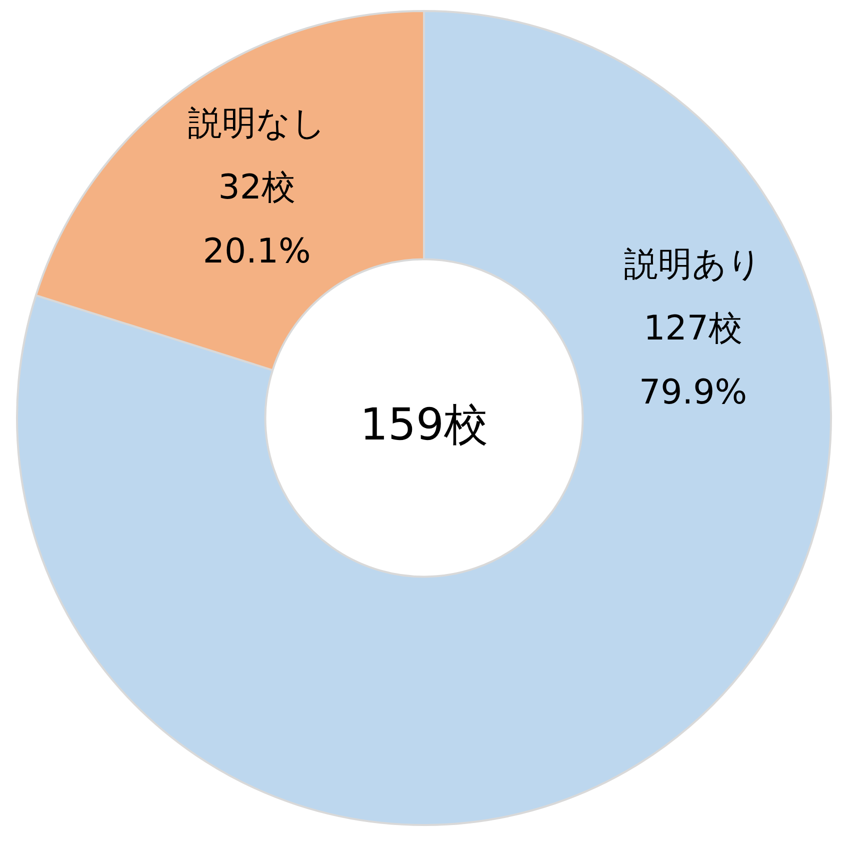 The image size is (852, 844). What do you see at coordinates (693, 360) in the screenshot?
I see `data-label: 127校 79.9%` at bounding box center [693, 360].